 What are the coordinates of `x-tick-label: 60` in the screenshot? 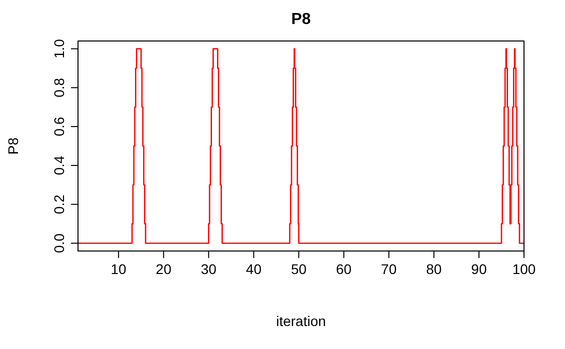 It's located at (344, 269).